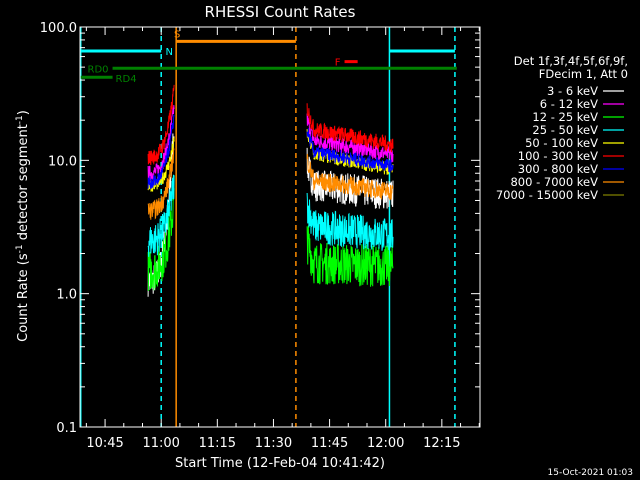  What do you see at coordinates (569, 104) in the screenshot?
I see `legend-label-1: 6 - 12 keV` at bounding box center [569, 104].